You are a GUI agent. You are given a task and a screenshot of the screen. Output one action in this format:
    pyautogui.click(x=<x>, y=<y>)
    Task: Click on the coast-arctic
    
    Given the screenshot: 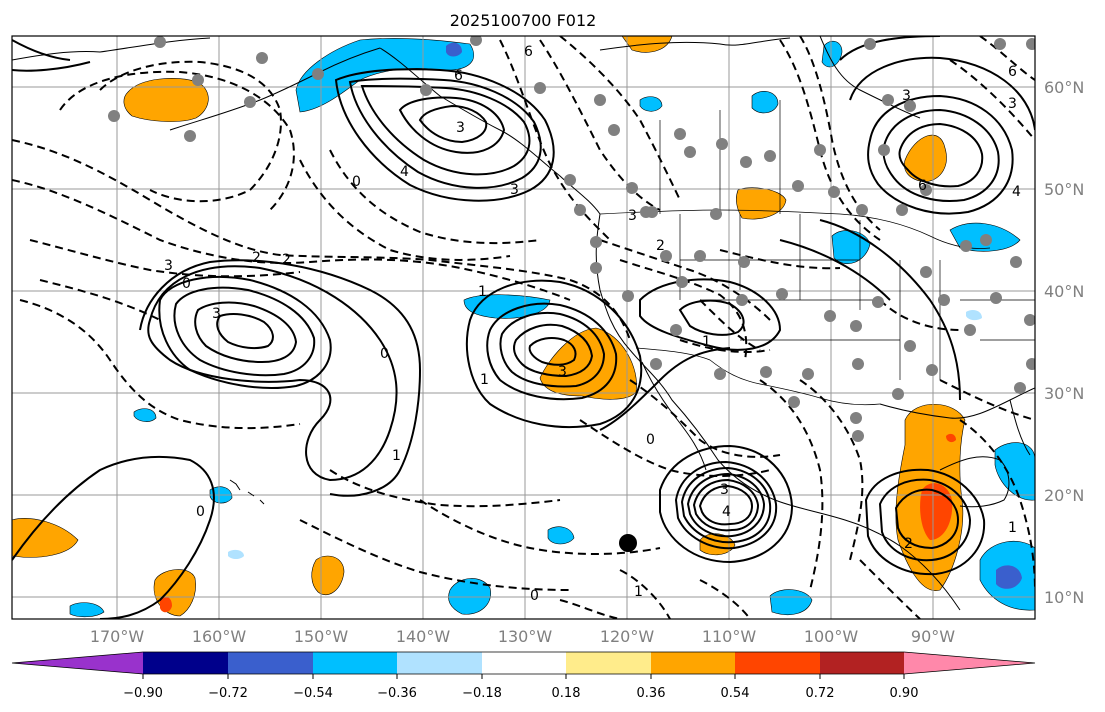 What is the action you would take?
    pyautogui.click(x=695, y=44)
    